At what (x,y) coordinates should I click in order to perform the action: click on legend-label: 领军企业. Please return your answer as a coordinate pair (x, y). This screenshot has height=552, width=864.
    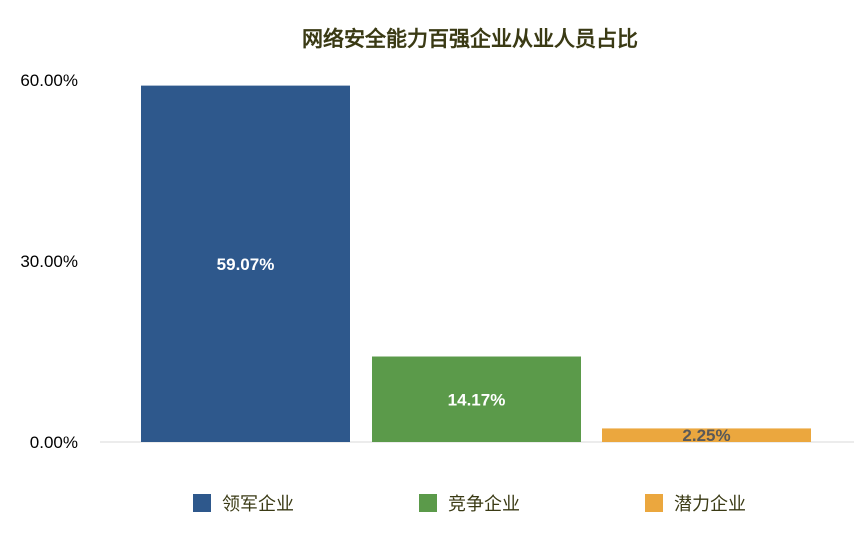
    Looking at the image, I should click on (258, 504).